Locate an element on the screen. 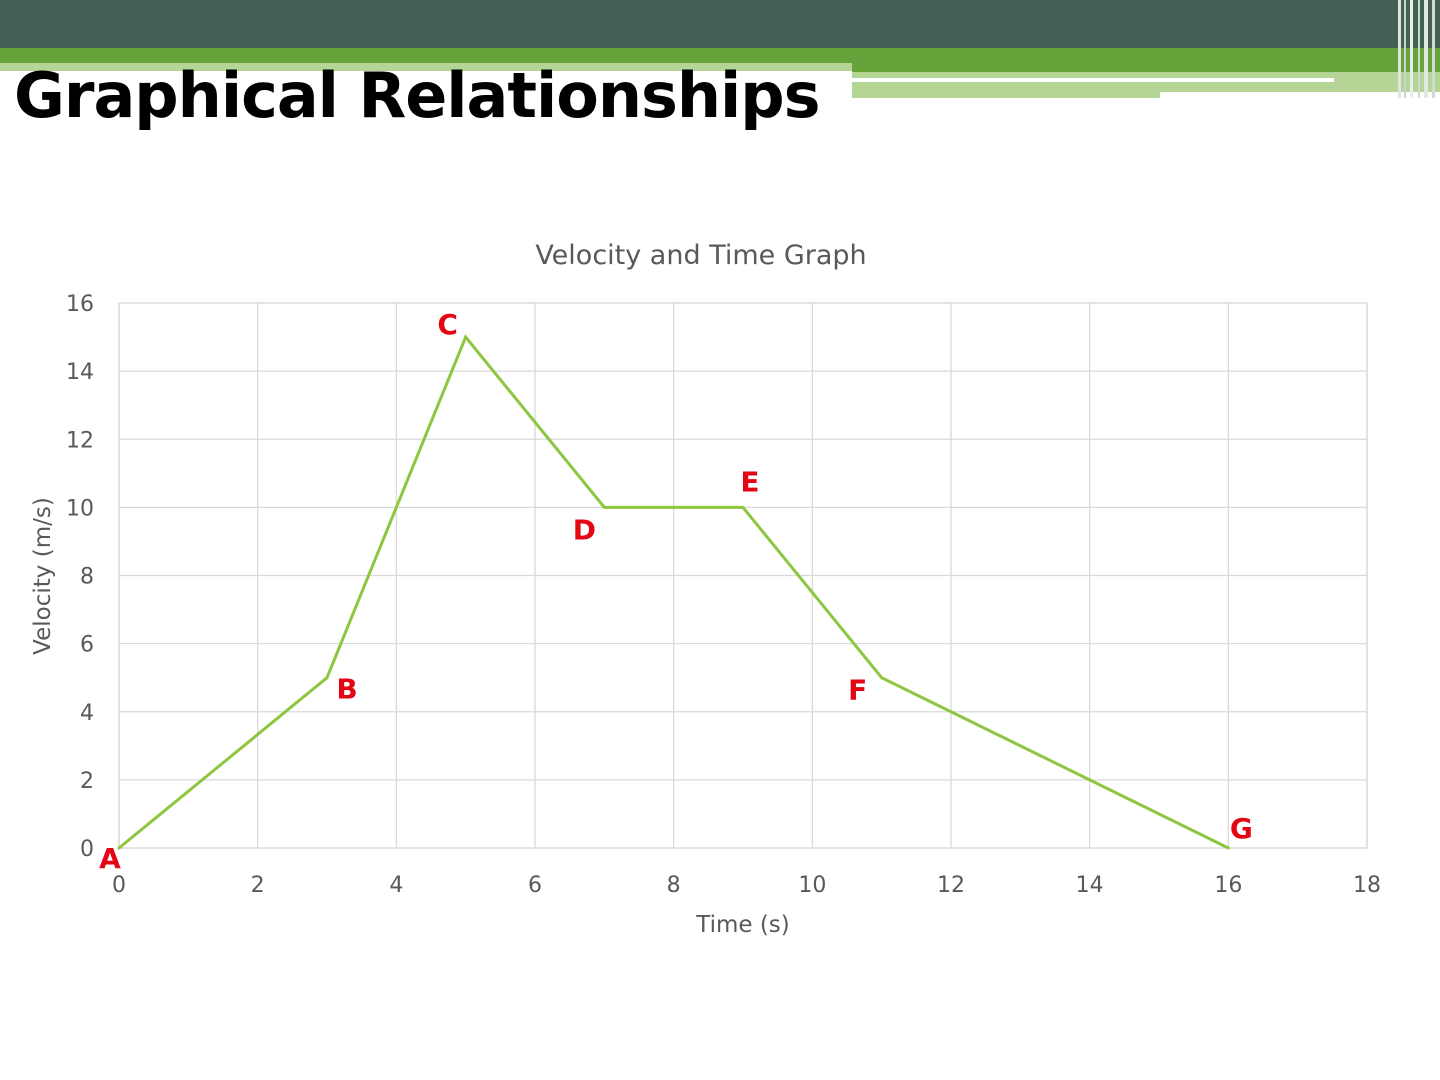 The width and height of the screenshot is (1440, 1080). x-tick-label: 16 is located at coordinates (1228, 885).